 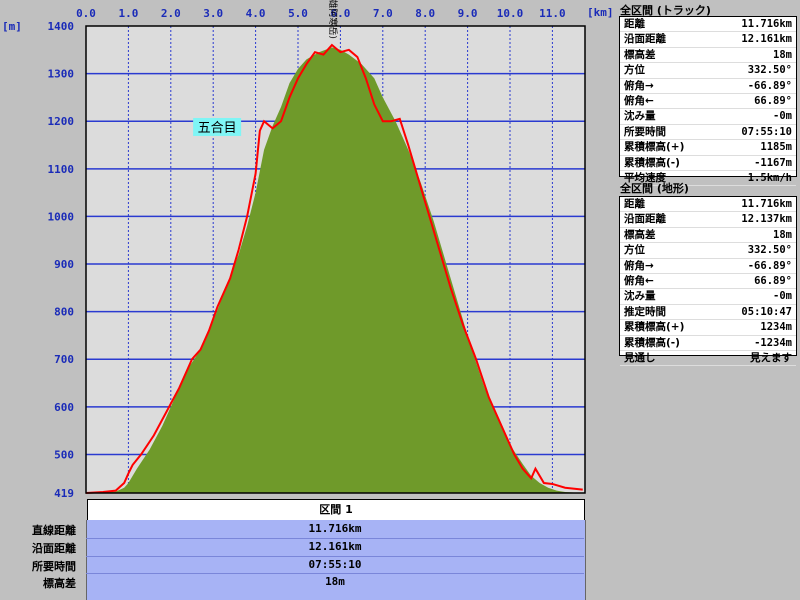 I want to click on stat-value: 12.161km, so click(x=766, y=39).